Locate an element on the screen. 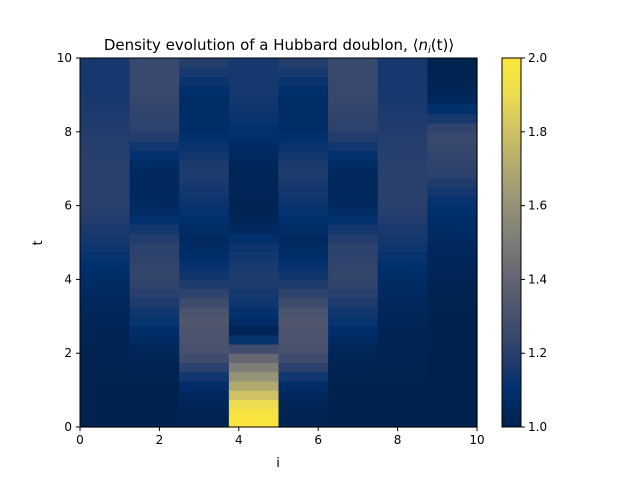  colorbar-tick-label: 1.6 is located at coordinates (537, 206).